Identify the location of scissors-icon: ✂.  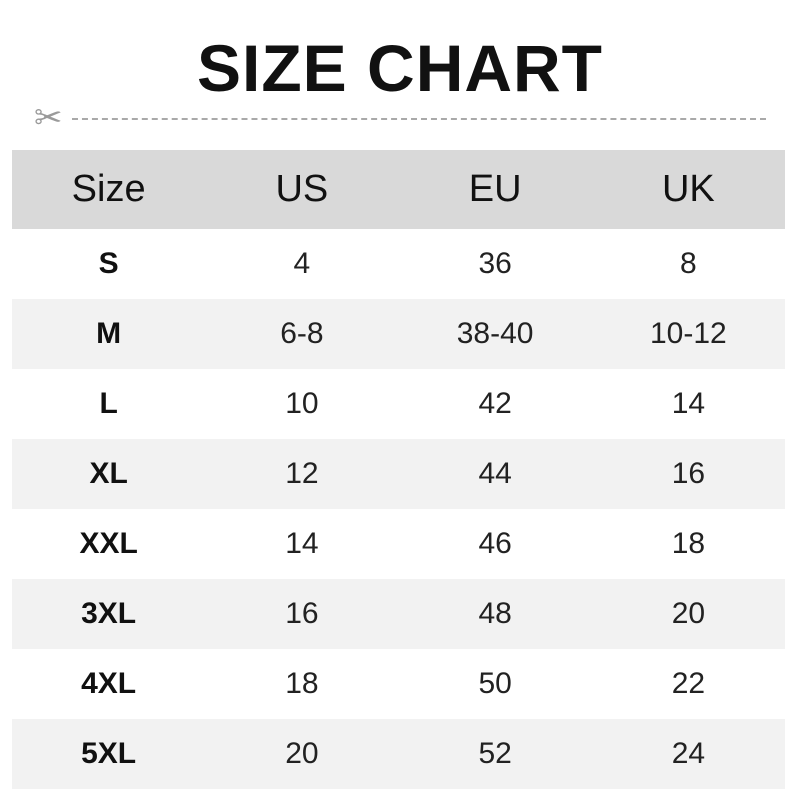
(48, 118).